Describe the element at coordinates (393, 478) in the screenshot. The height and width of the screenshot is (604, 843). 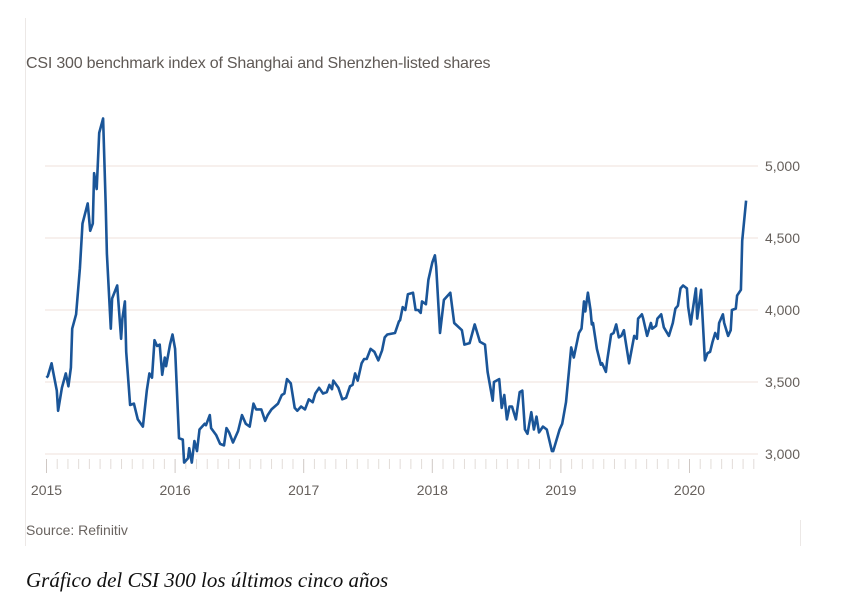
I see `x-axis: 2015 2016 2017 2018 2019 2020` at that location.